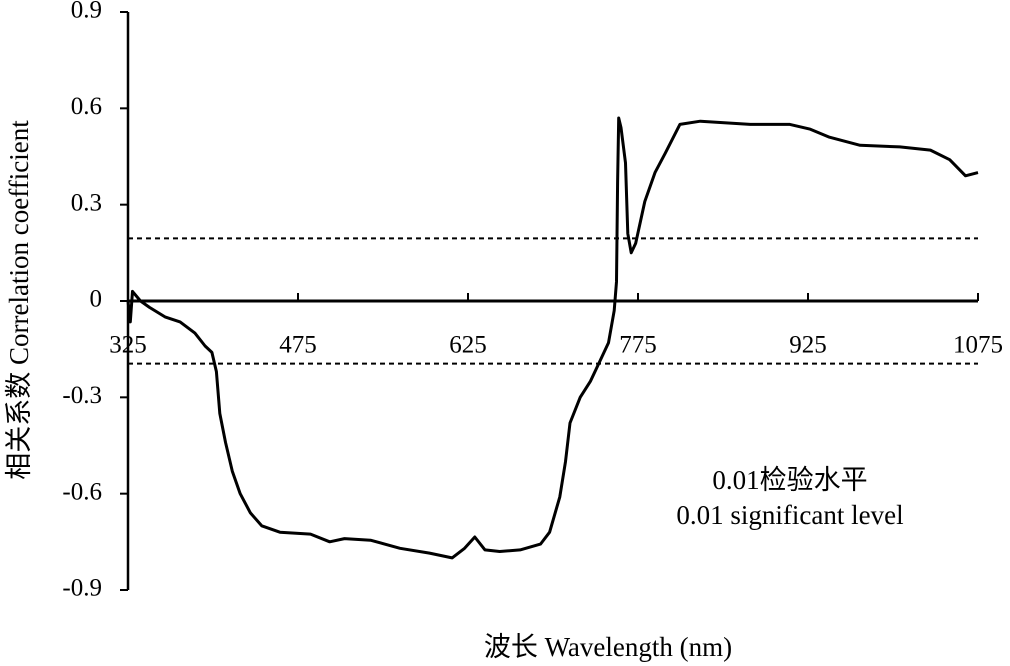 The height and width of the screenshot is (666, 1010). I want to click on y-tick-label: -0.9, so click(82, 588).